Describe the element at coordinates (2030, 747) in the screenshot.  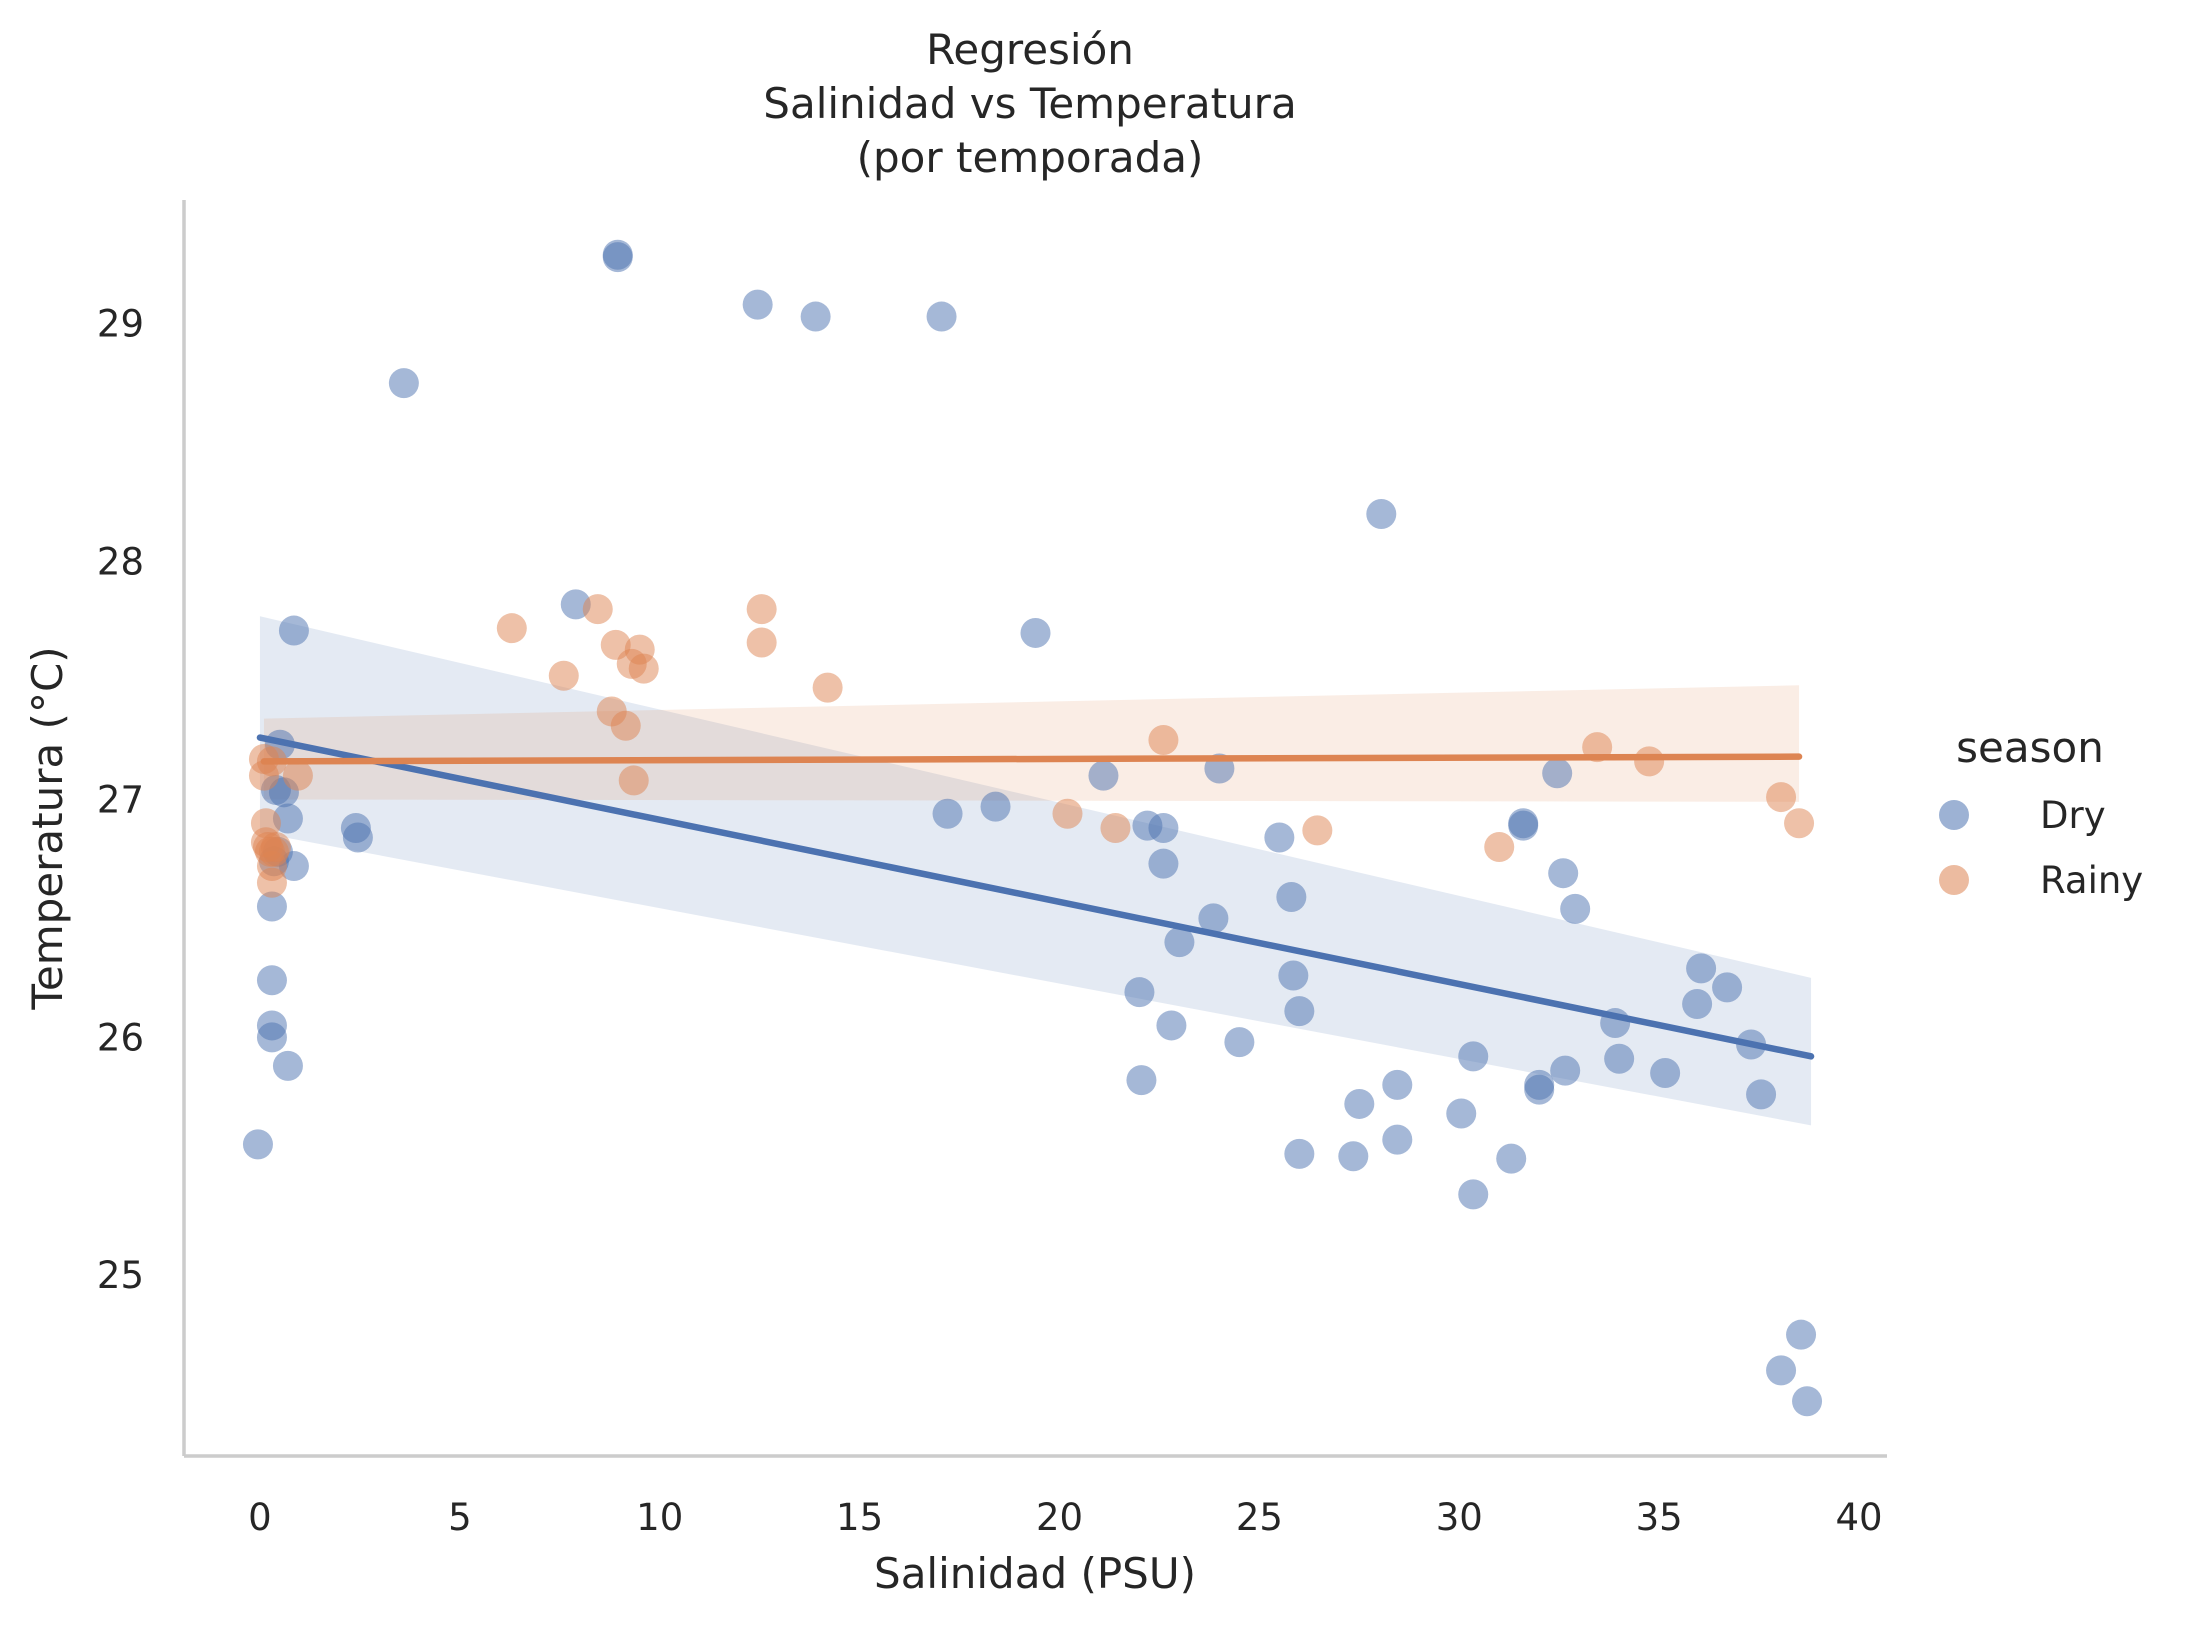
I see `legend-title: season` at that location.